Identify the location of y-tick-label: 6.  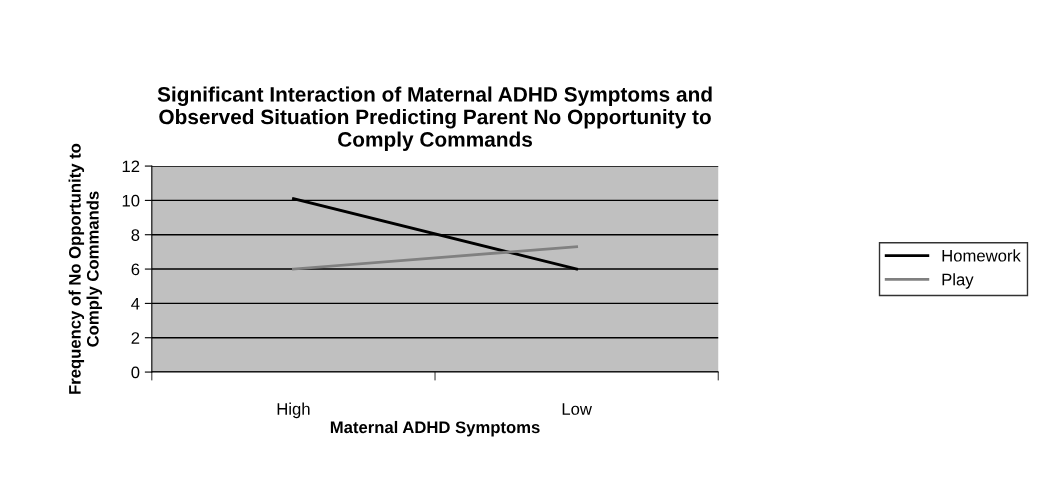
(135, 269).